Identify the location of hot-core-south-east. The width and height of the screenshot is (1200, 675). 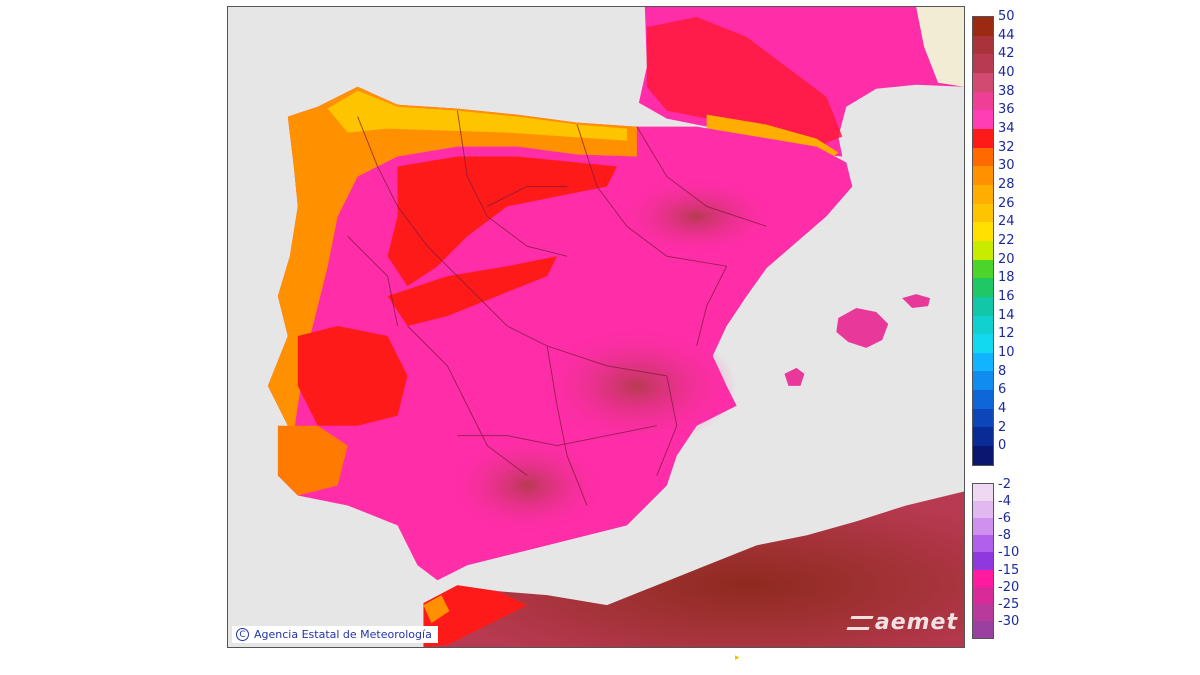
(637, 386).